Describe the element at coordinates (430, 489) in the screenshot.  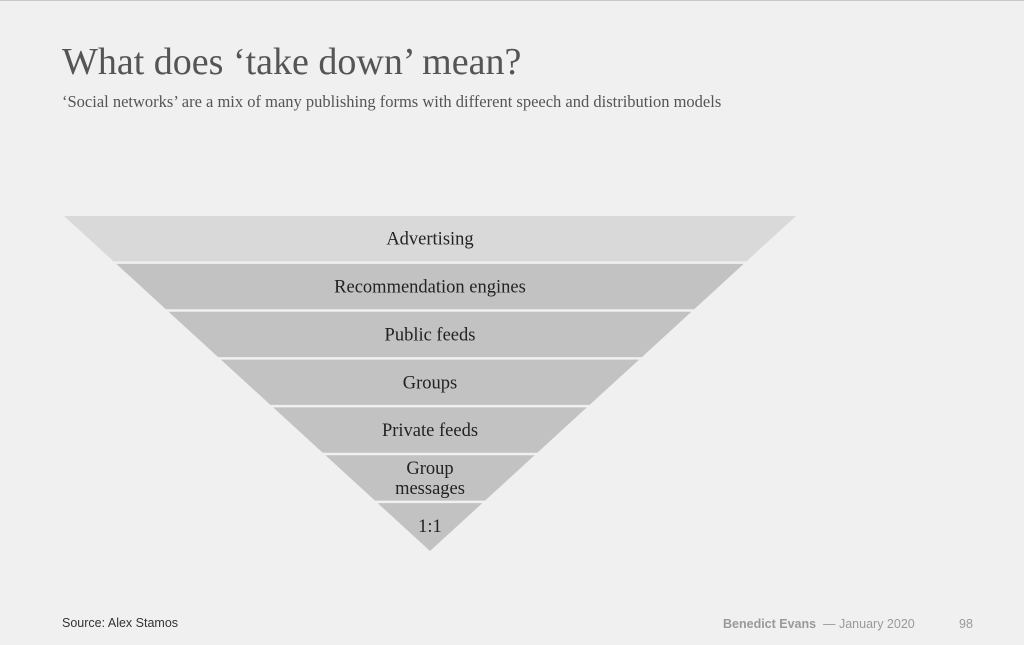
I see `funnel-layer-label: messages` at that location.